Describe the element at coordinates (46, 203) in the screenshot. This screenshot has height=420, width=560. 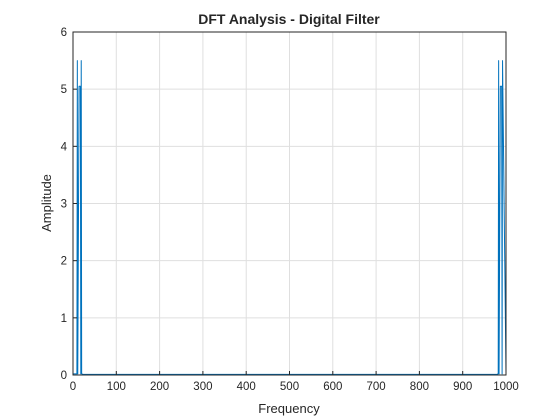
I see `y-axis-label: Amplitude` at that location.